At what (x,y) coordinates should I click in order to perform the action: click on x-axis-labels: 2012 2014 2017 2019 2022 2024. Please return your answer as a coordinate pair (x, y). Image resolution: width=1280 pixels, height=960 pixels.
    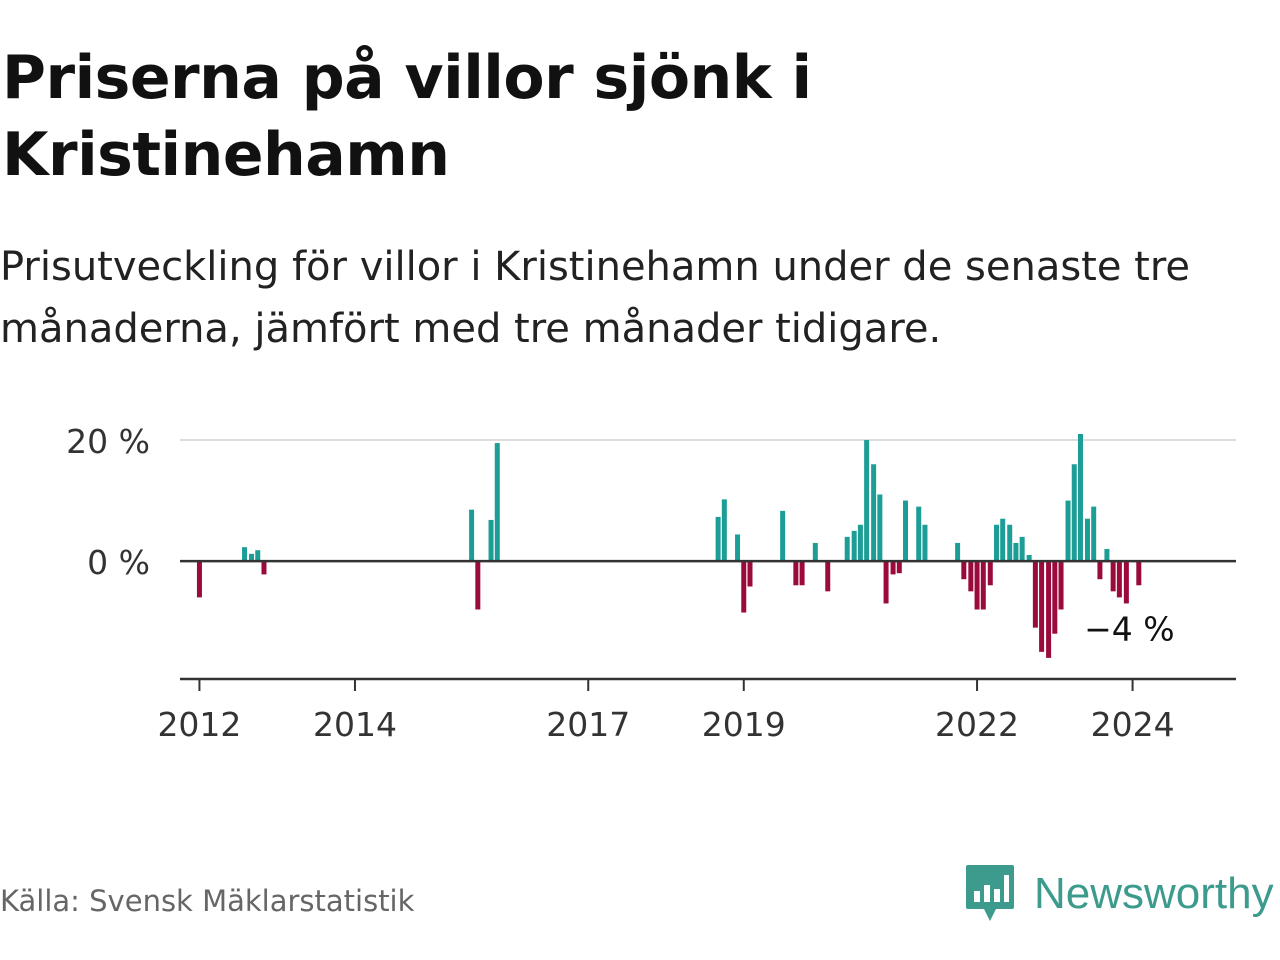
    Looking at the image, I should click on (665, 724).